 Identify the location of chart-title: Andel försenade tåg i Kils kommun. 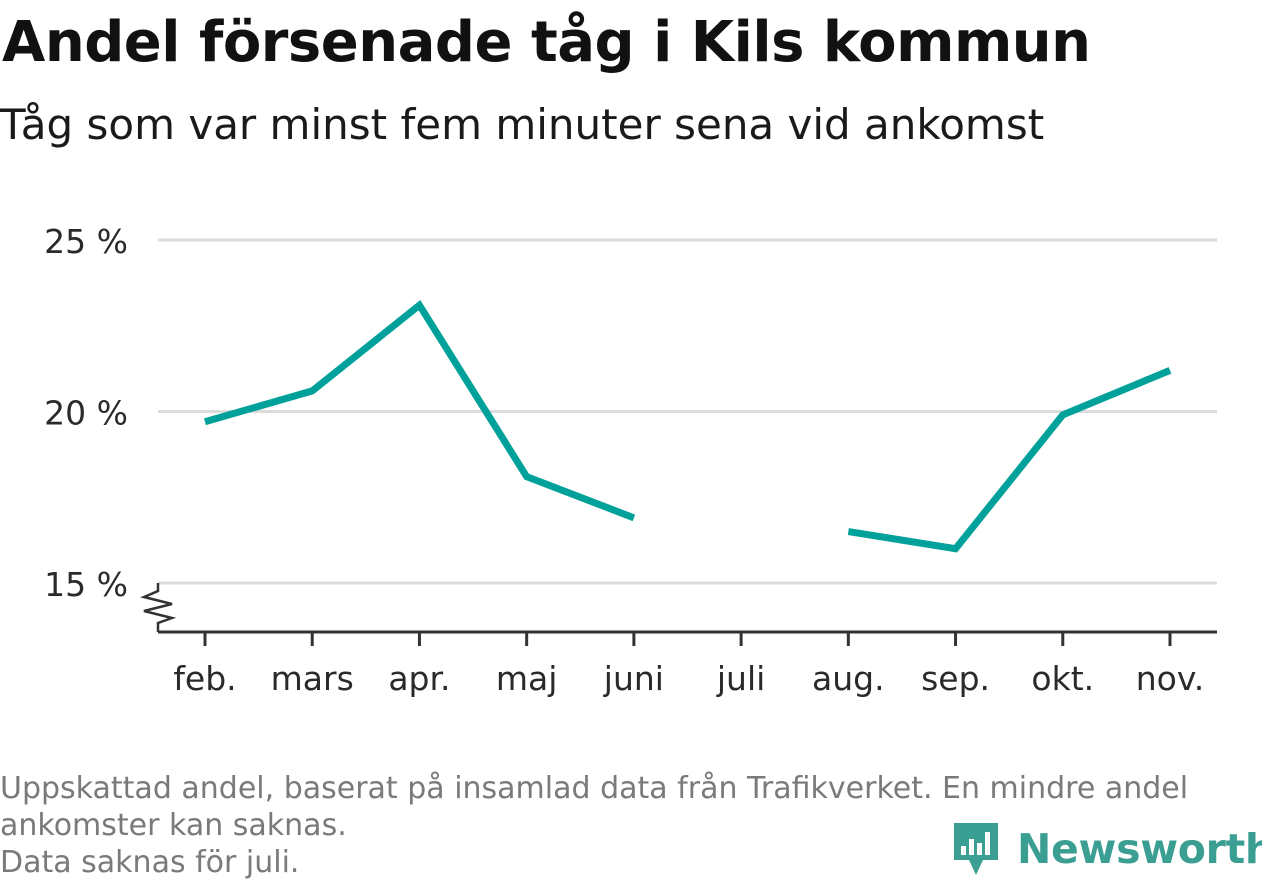
(546, 42).